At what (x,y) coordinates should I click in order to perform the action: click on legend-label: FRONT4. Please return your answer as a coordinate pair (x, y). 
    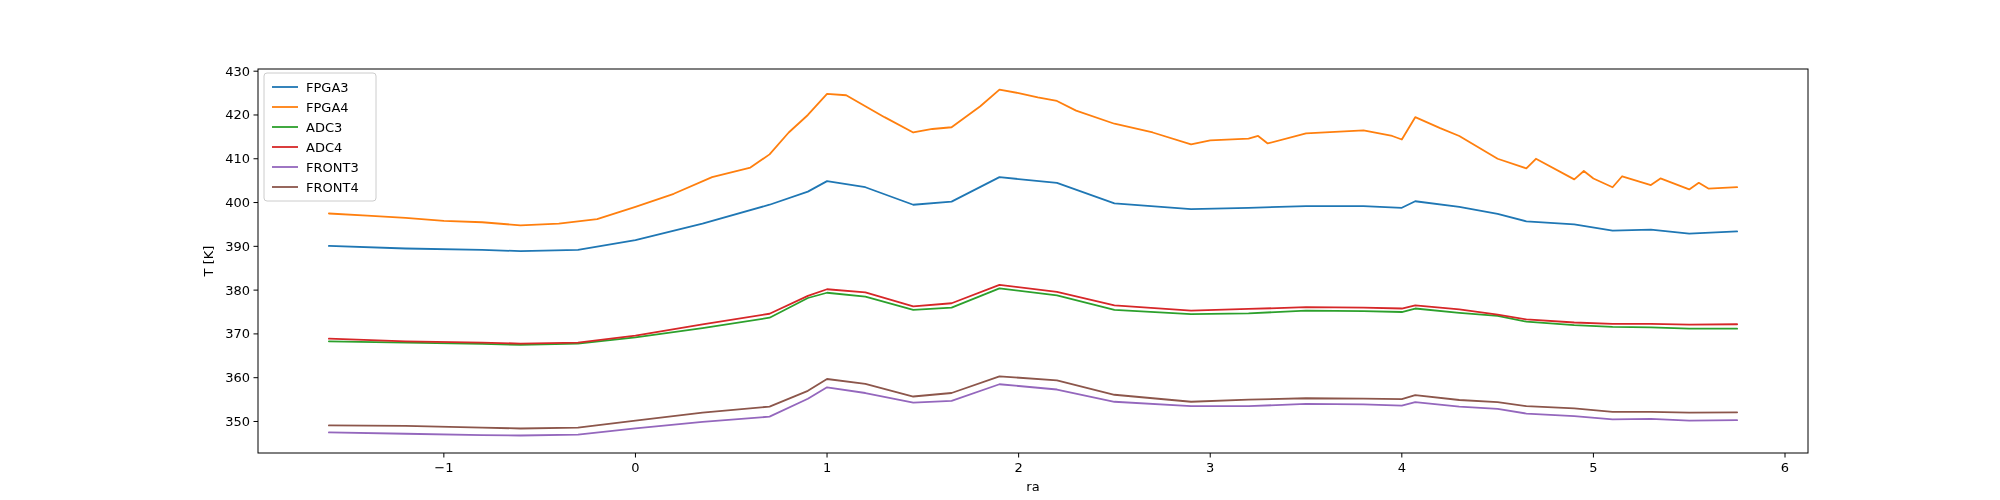
    Looking at the image, I should click on (332, 187).